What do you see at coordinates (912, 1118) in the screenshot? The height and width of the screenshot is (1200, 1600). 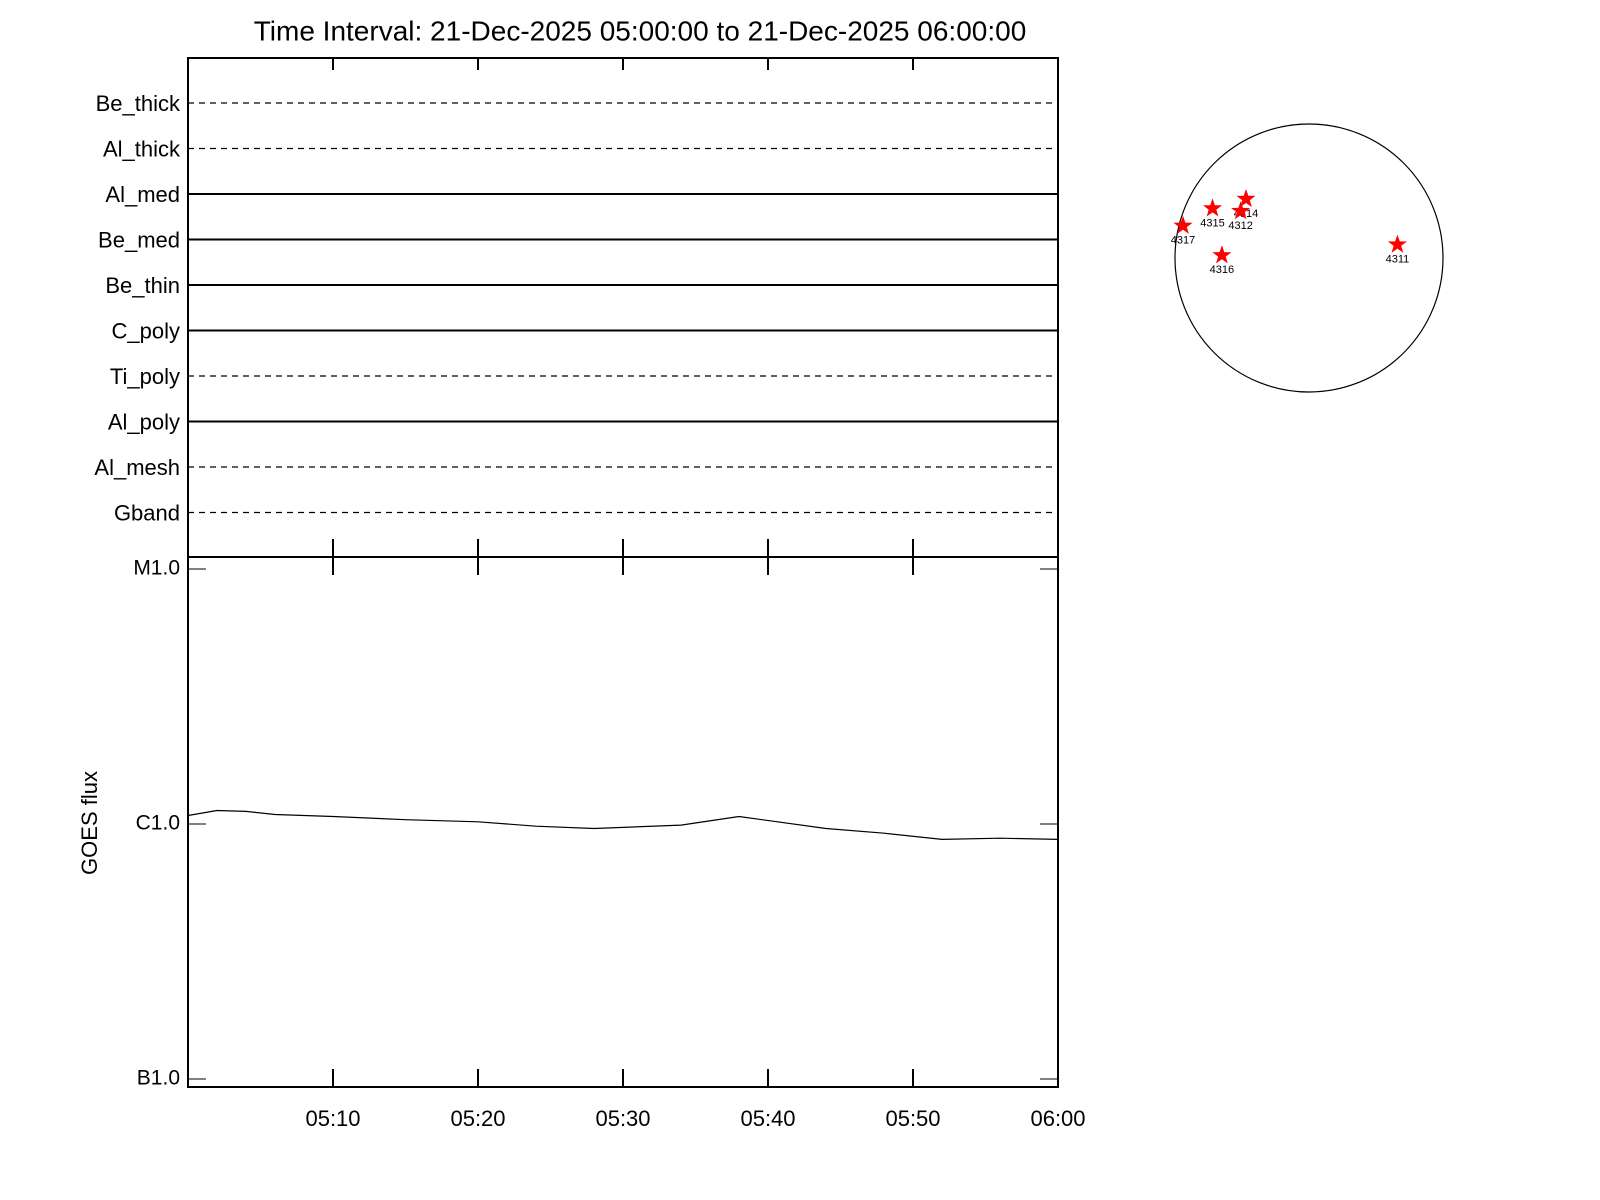 I see `x-tick-label: 05:50` at bounding box center [912, 1118].